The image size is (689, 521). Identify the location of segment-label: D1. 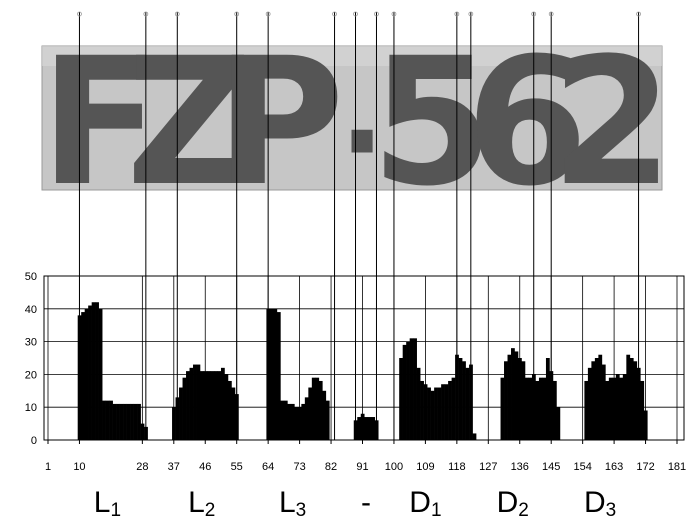
(425, 503).